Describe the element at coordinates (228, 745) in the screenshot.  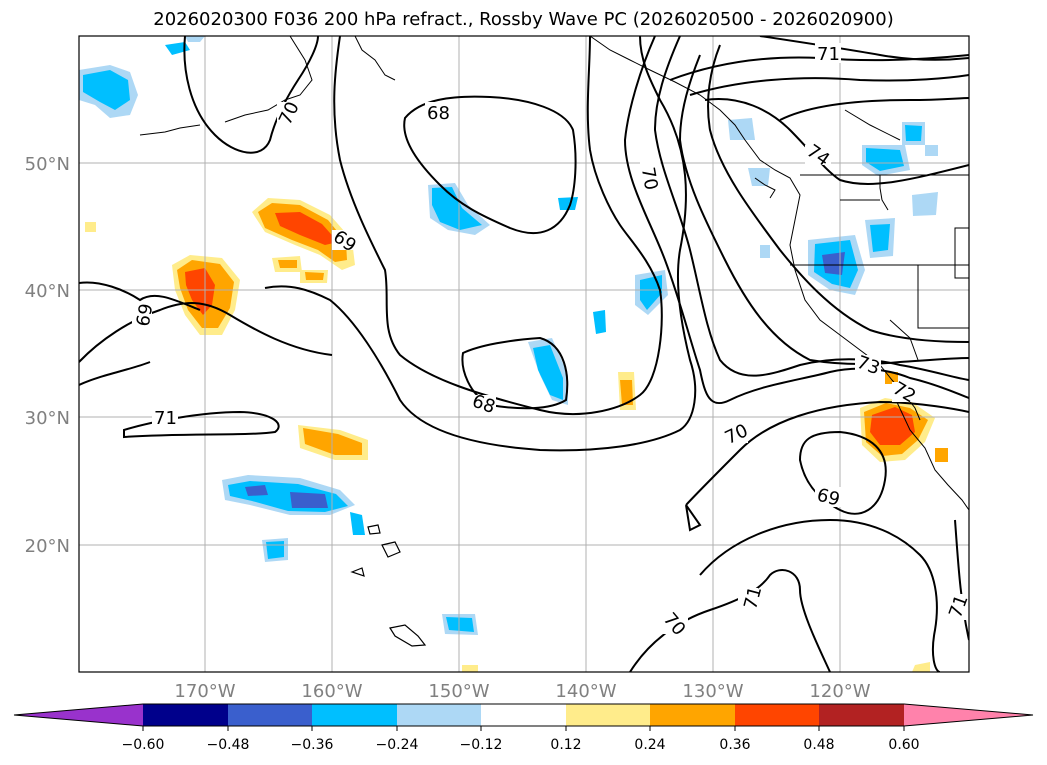
I see `colorbar-tick-label: −0.48` at that location.